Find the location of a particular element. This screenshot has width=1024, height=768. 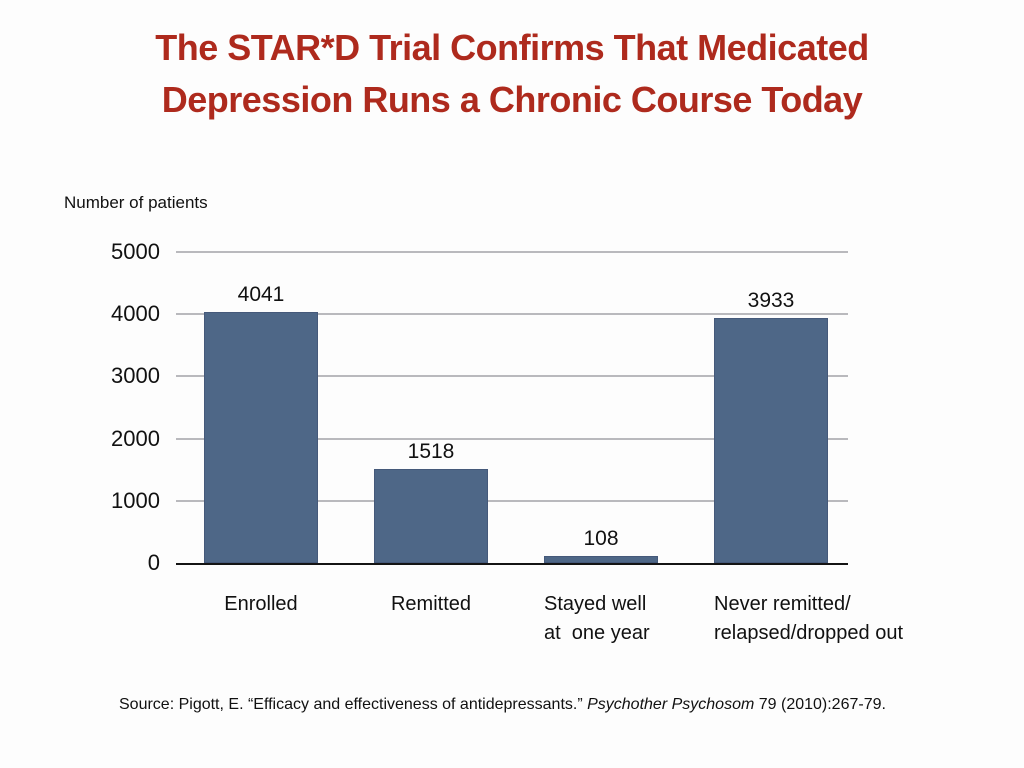

bar-value-label-0: 4041 is located at coordinates (261, 294).